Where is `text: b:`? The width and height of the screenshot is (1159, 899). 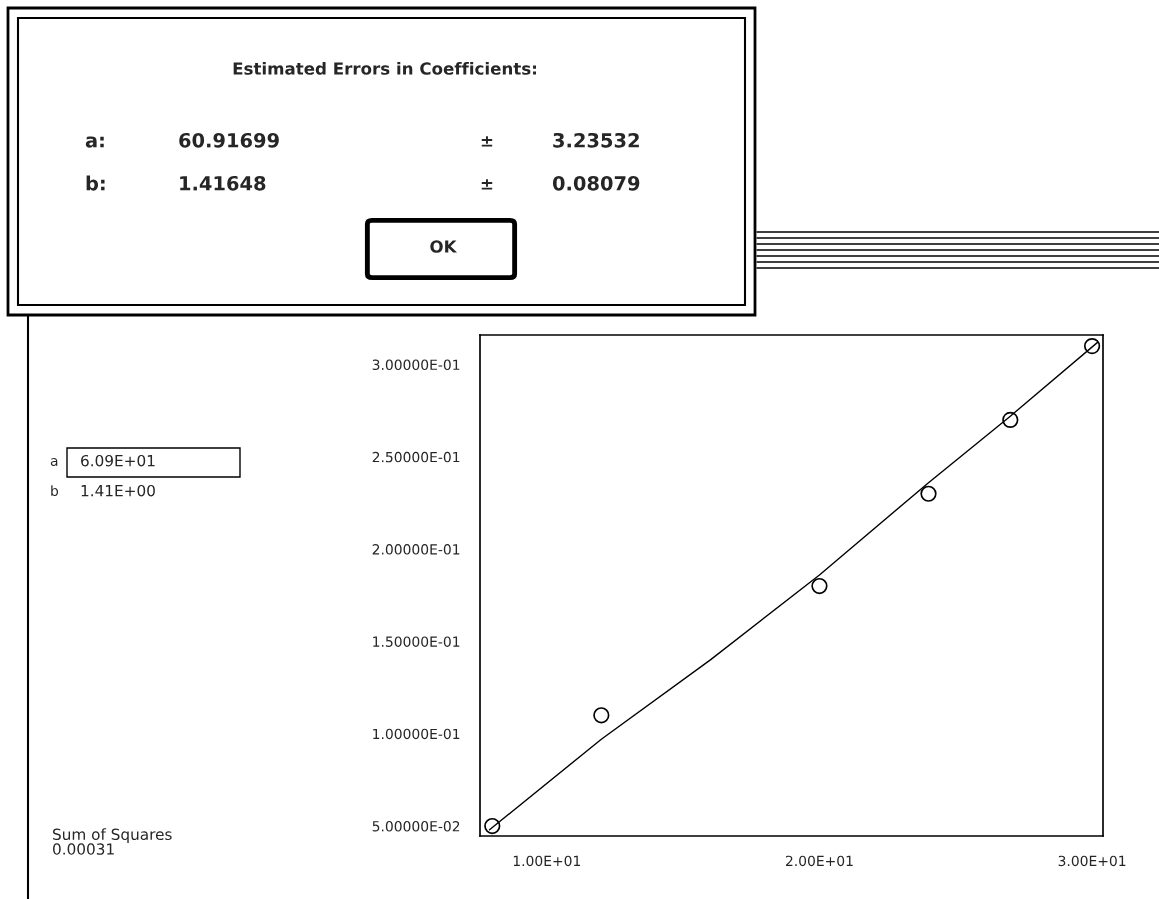
text: b: is located at coordinates (95, 183).